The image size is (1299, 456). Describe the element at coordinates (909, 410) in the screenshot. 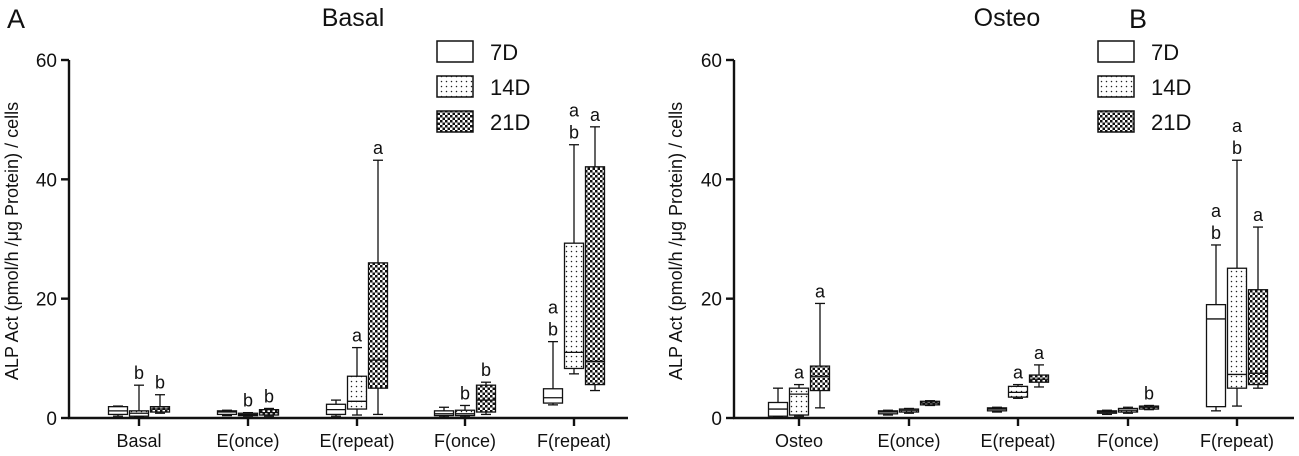

I see `box-plot-14D-E(once)` at that location.